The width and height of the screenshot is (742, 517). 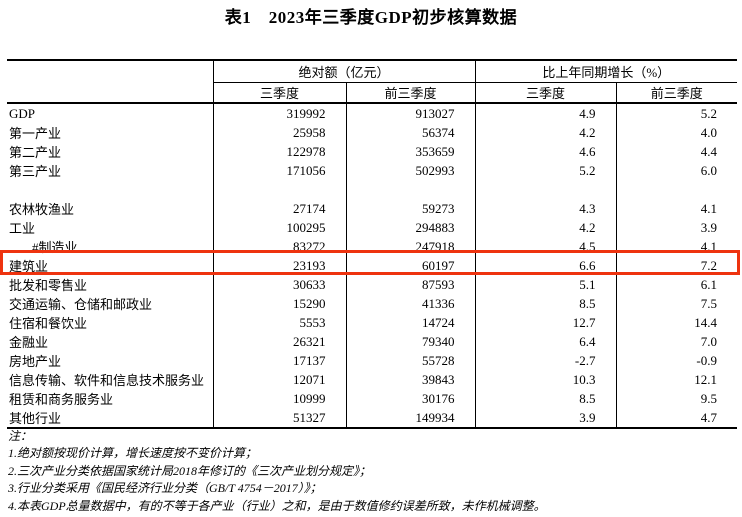 I want to click on table-row: 第一产业 25958 56374 4.2 4.0, so click(x=372, y=132).